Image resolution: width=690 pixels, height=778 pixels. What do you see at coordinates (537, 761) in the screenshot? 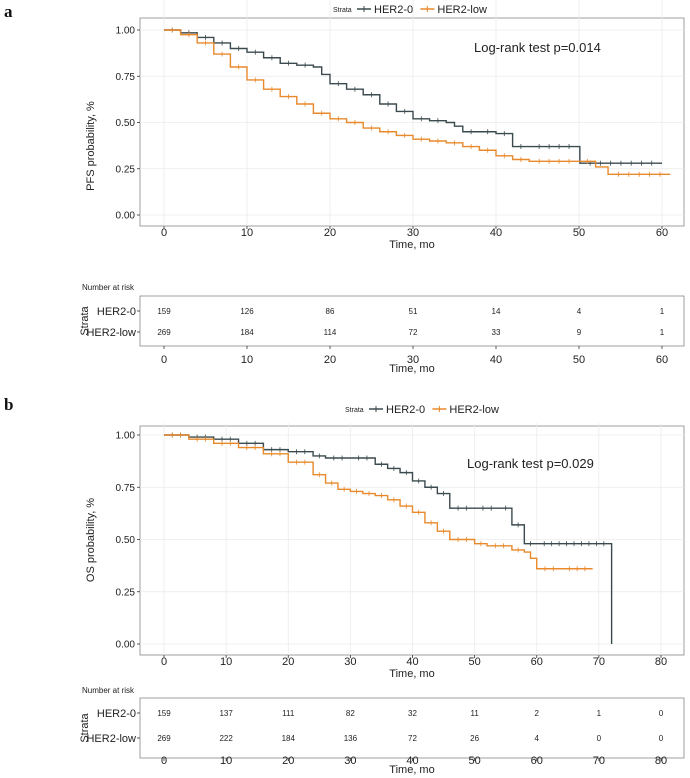
I see `panel-b-risk-xtick-label-6: 60` at bounding box center [537, 761].